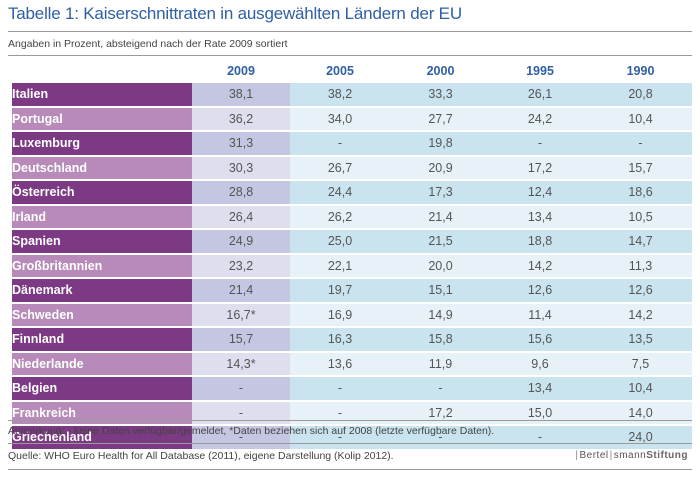 This screenshot has height=483, width=700. What do you see at coordinates (350, 55) in the screenshot?
I see `subtitle-divider` at bounding box center [350, 55].